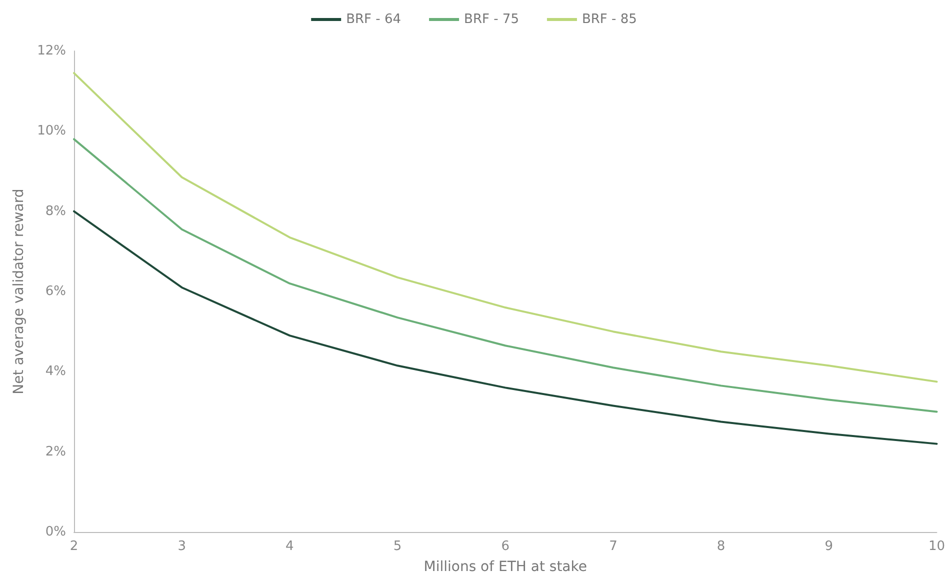 The height and width of the screenshot is (581, 948). Describe the element at coordinates (55, 211) in the screenshot. I see `y-tick-label: 8%` at that location.